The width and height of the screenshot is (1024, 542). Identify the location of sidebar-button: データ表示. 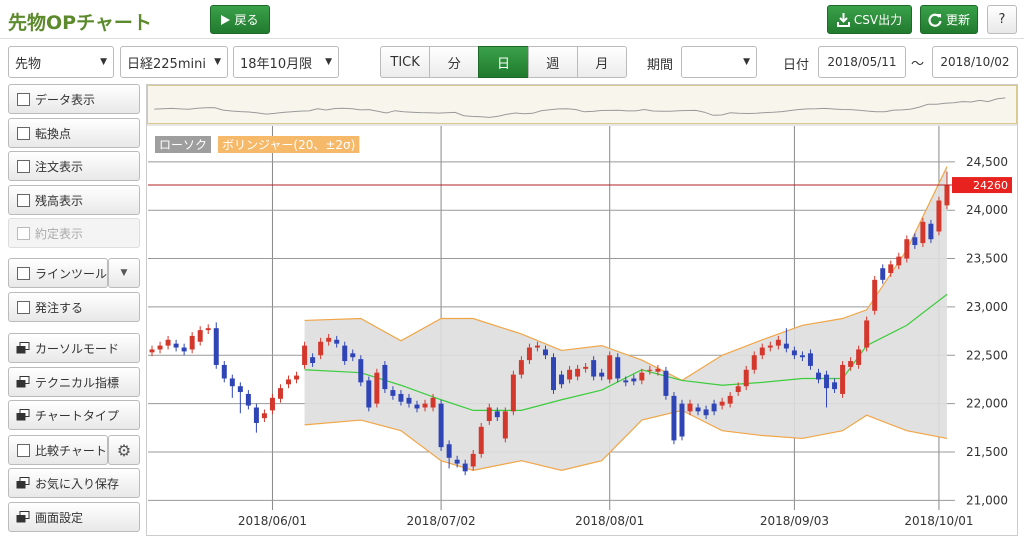
(74, 99).